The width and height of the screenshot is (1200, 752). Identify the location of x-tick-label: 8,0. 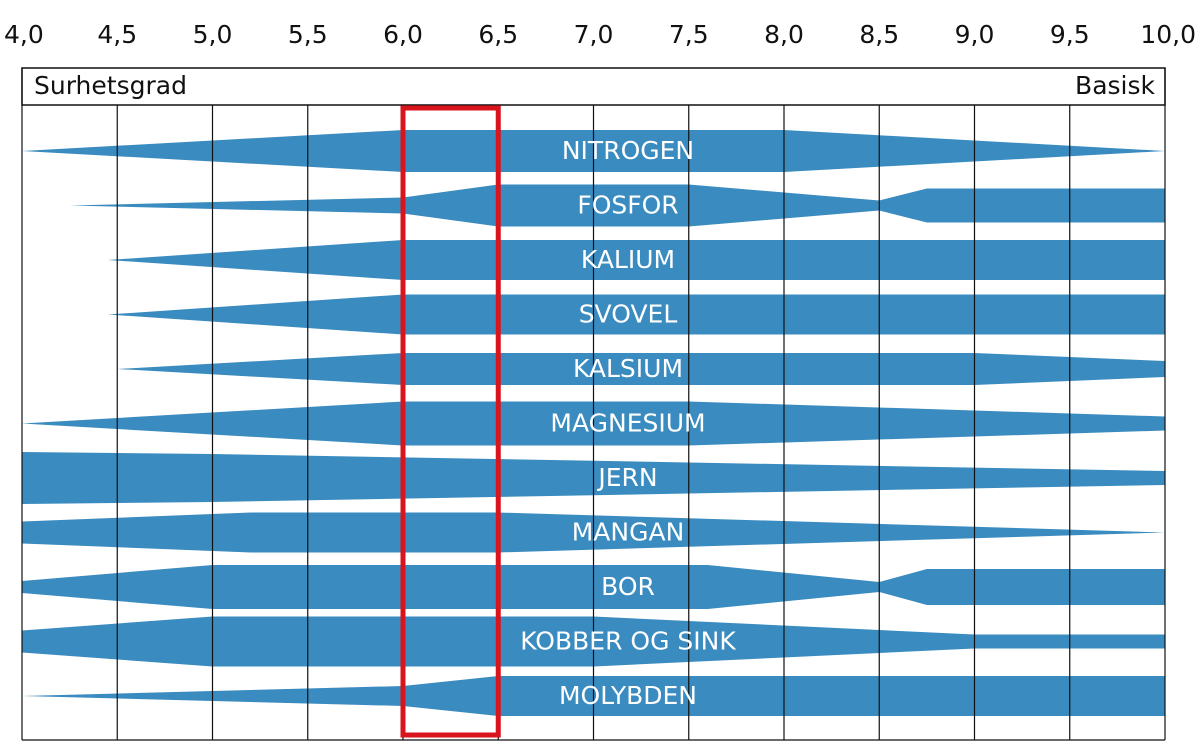
(784, 34).